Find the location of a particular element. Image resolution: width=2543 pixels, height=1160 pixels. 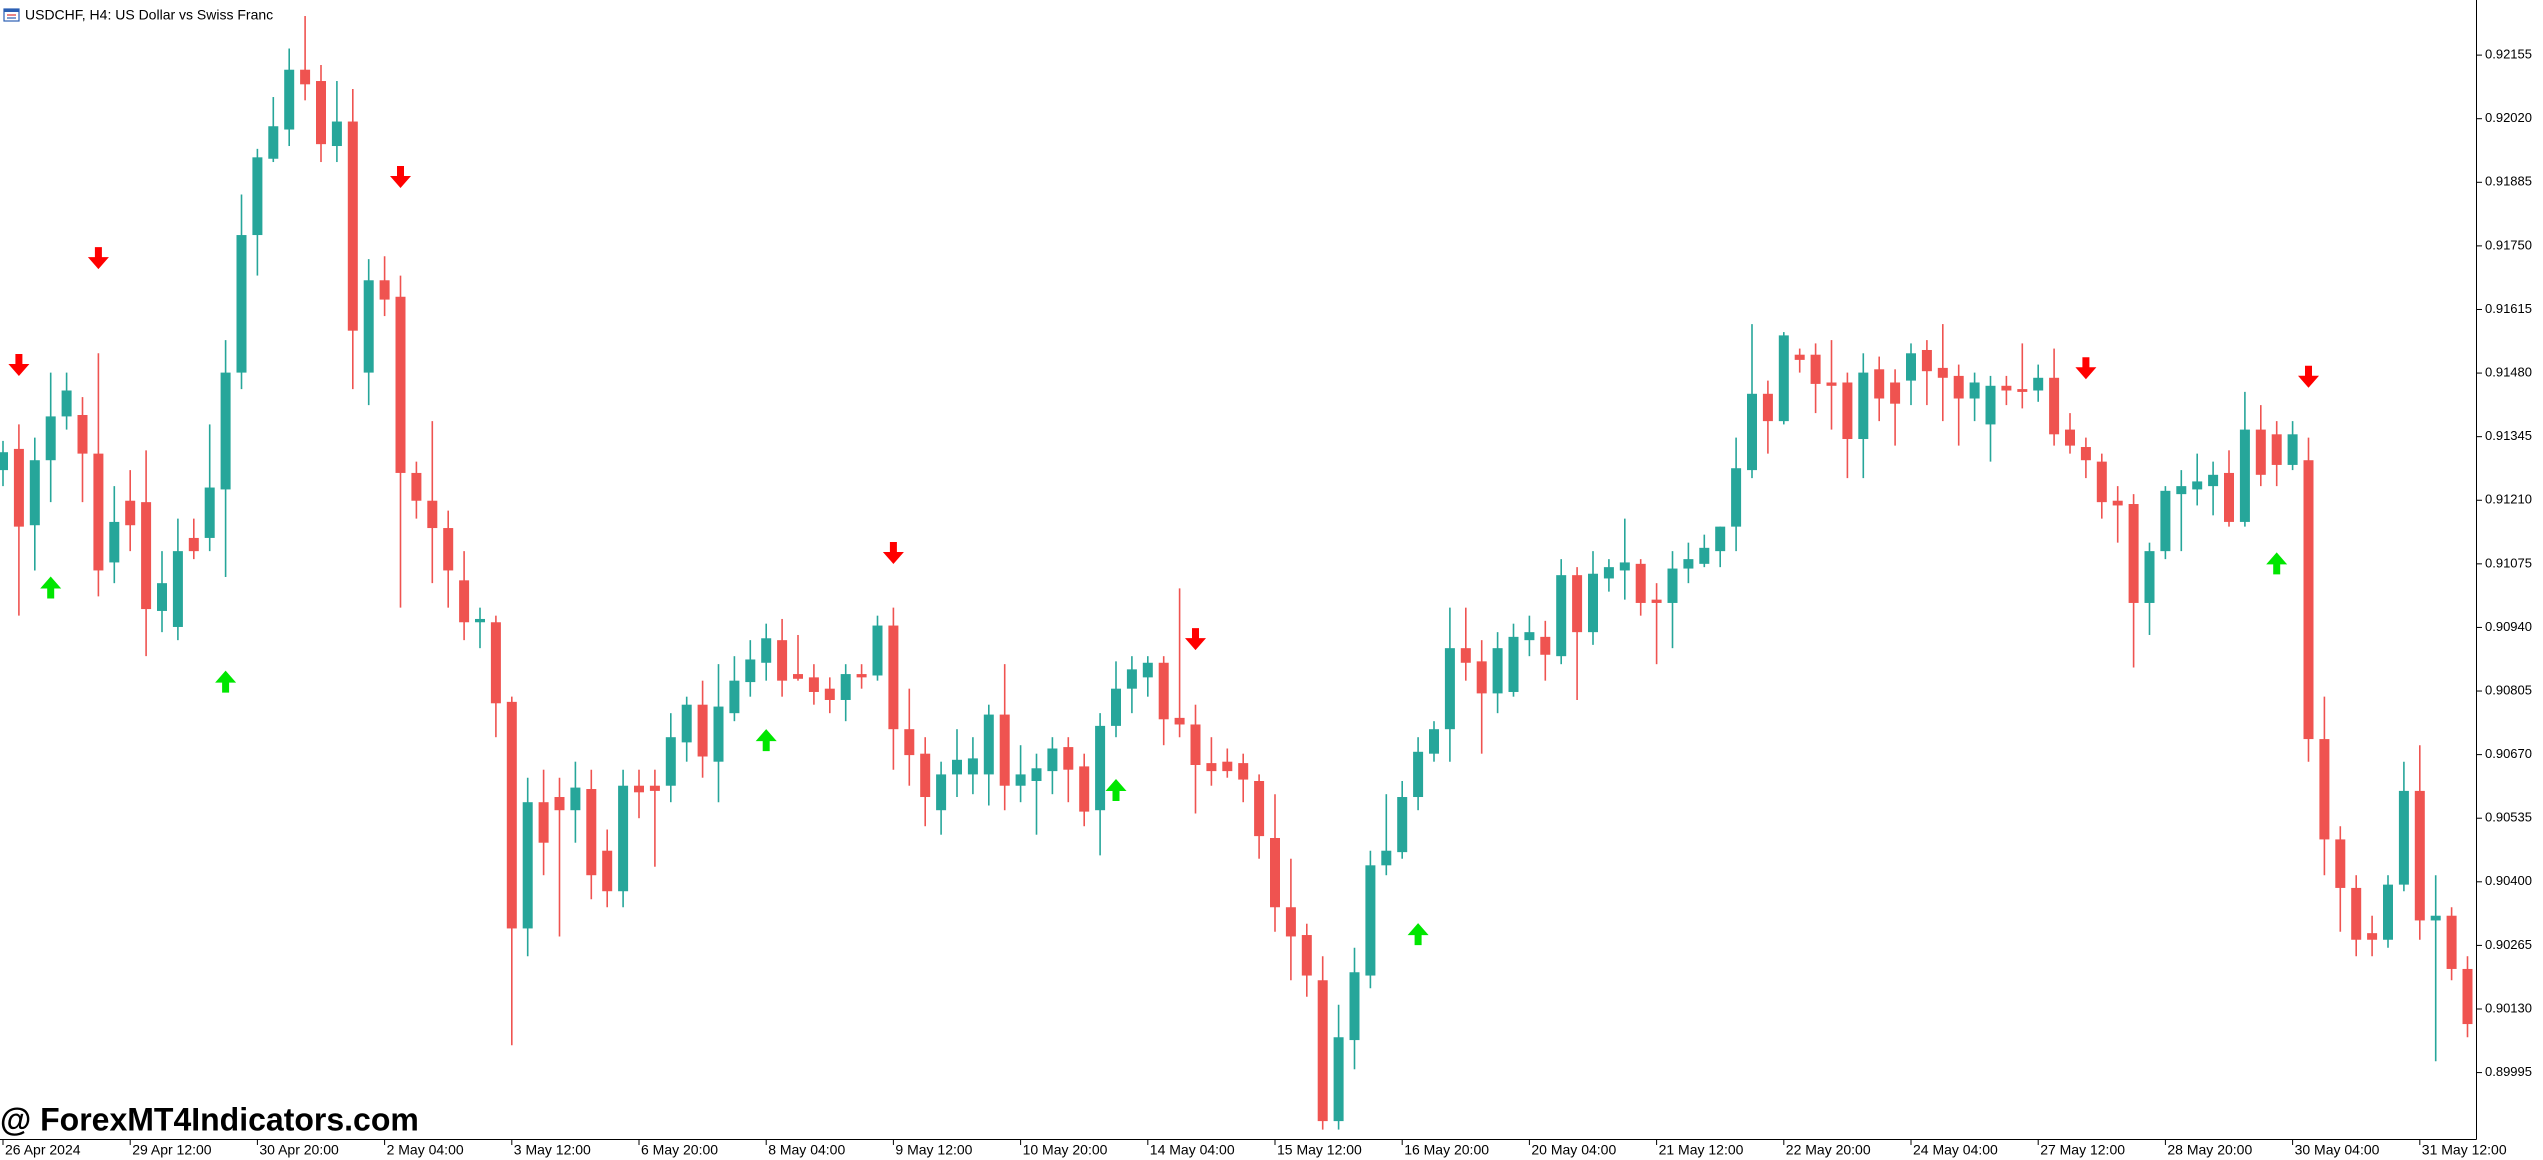

y-tick-label: 0.91480 is located at coordinates (2508, 372).